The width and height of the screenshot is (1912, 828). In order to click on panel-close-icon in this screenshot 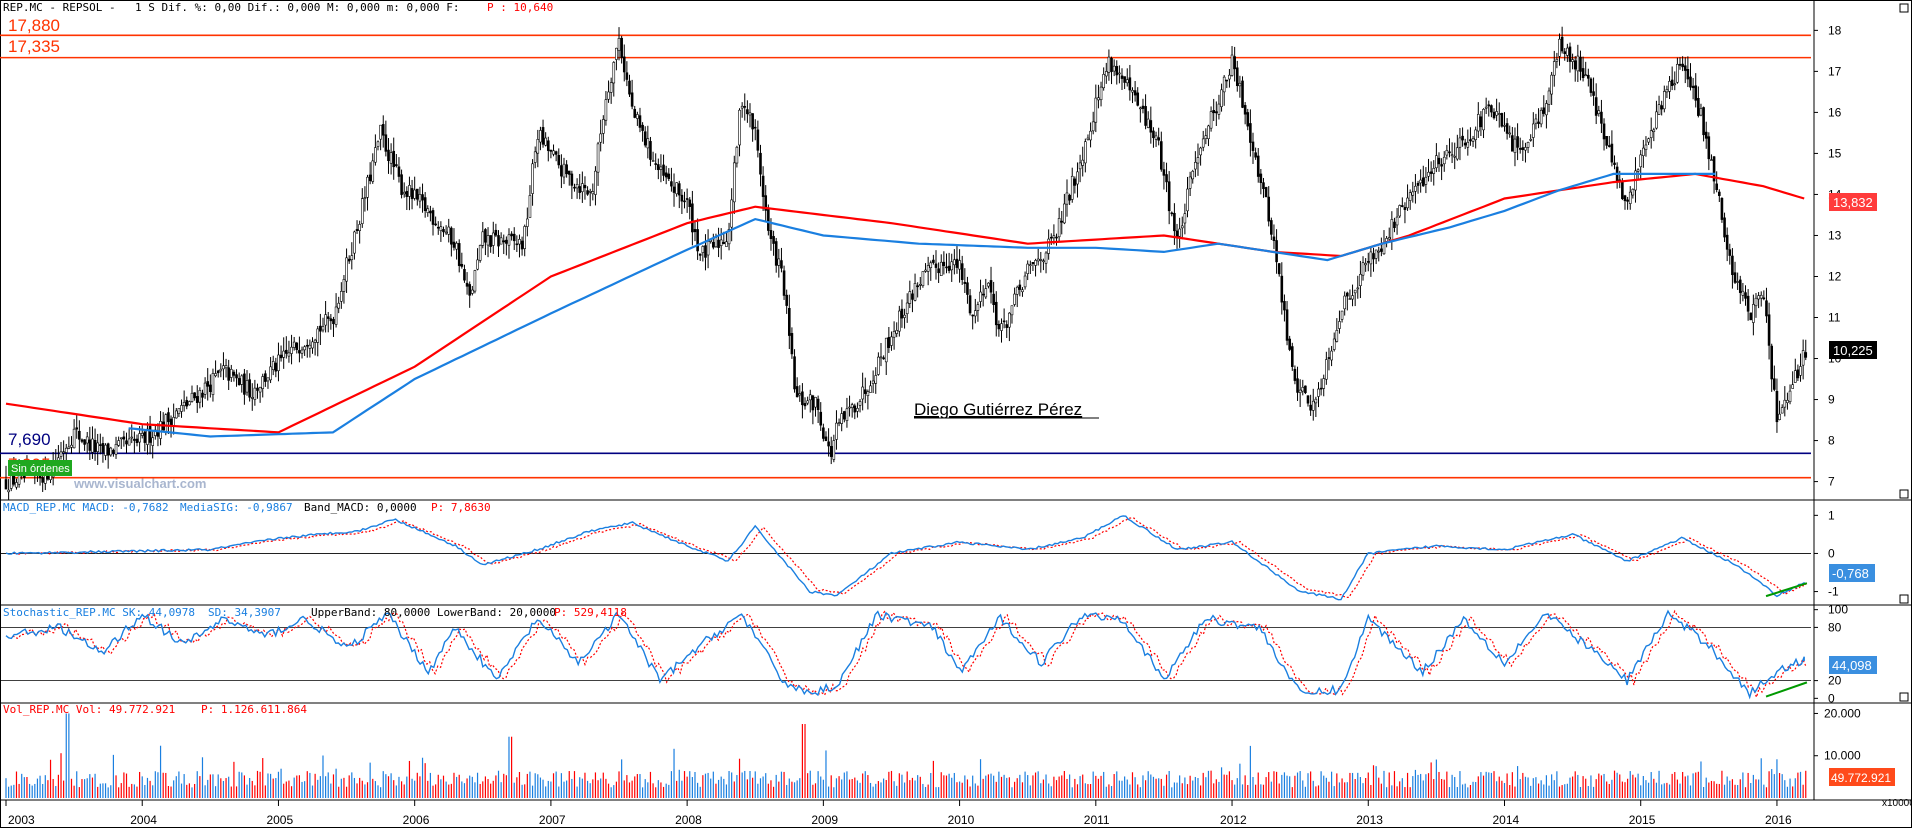, I will do `click(1904, 8)`.